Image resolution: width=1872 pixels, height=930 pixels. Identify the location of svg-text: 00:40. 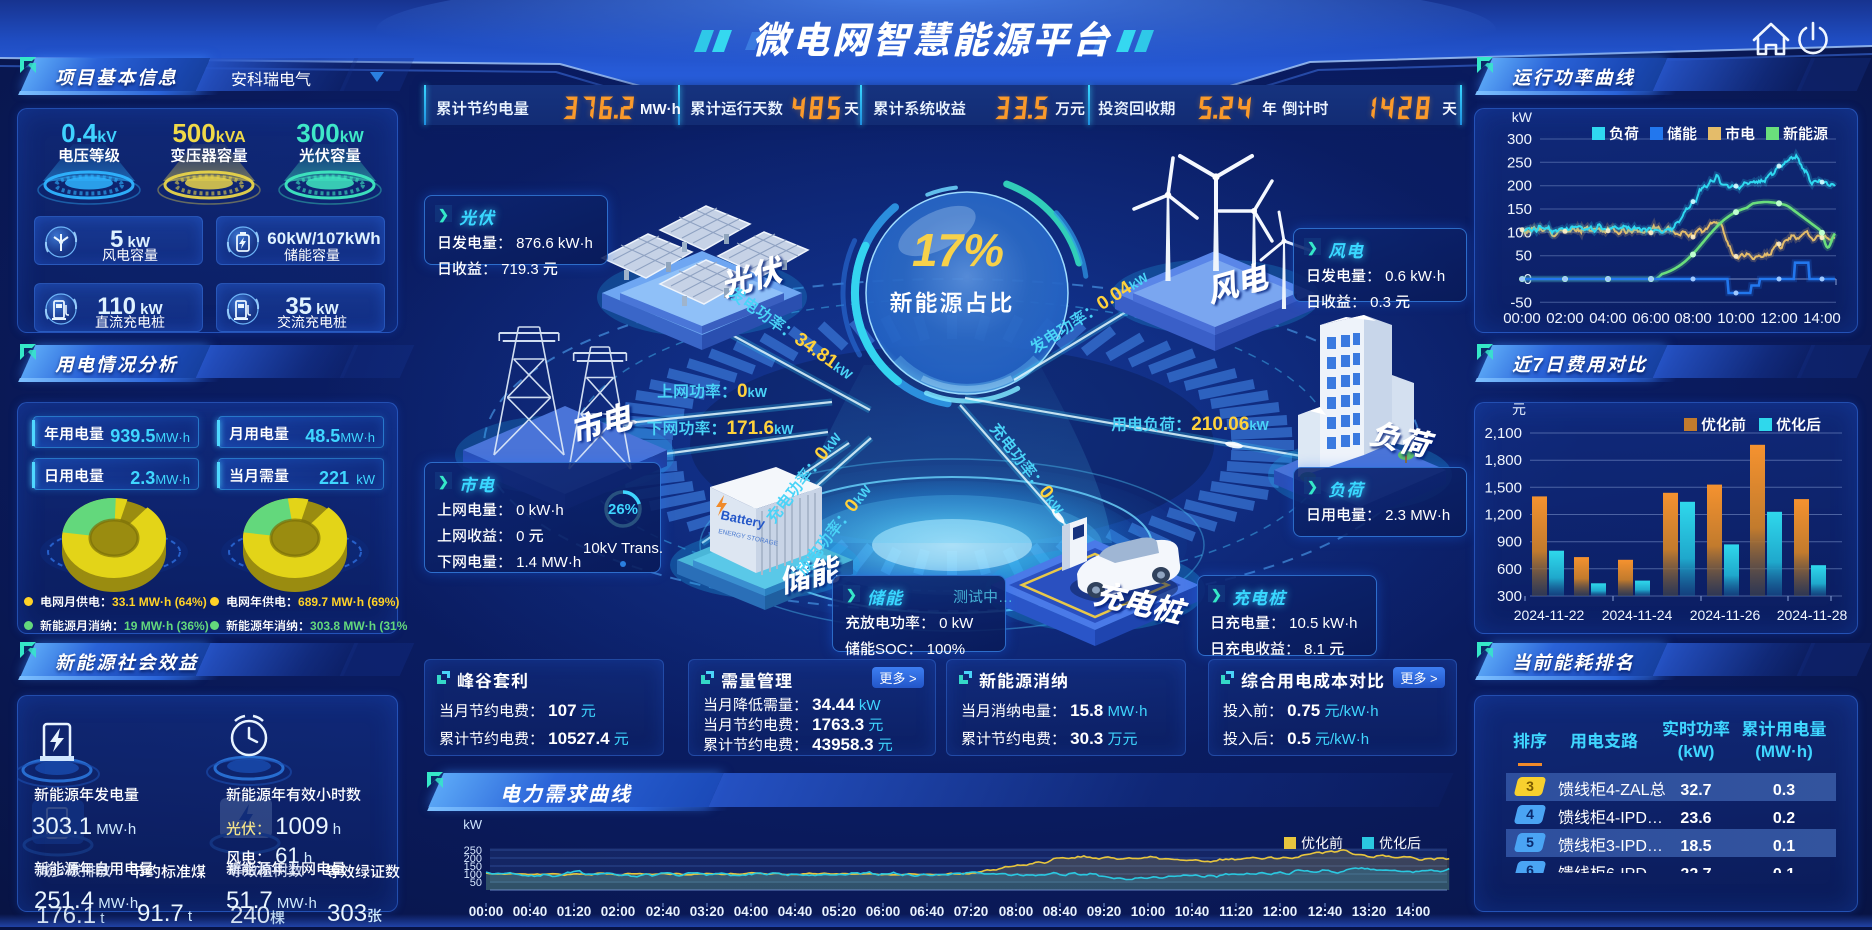
(530, 910).